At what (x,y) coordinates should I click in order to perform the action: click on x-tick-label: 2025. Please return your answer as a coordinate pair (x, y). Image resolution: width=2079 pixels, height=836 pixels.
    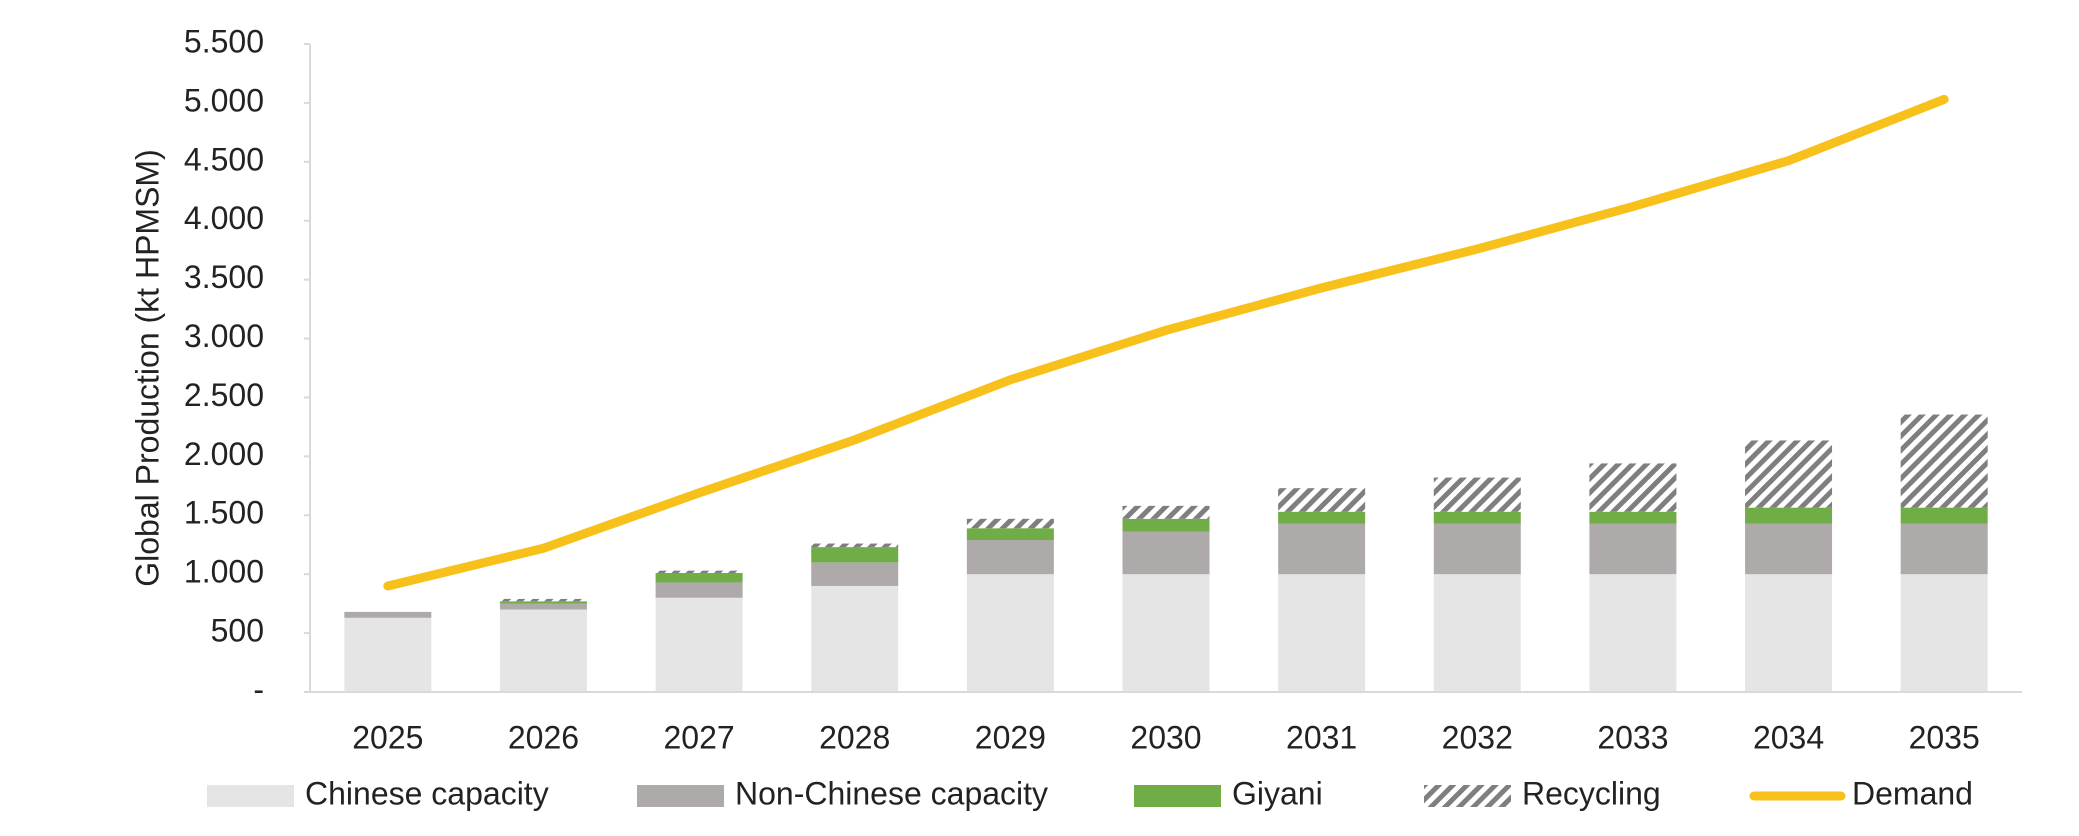
    Looking at the image, I should click on (387, 737).